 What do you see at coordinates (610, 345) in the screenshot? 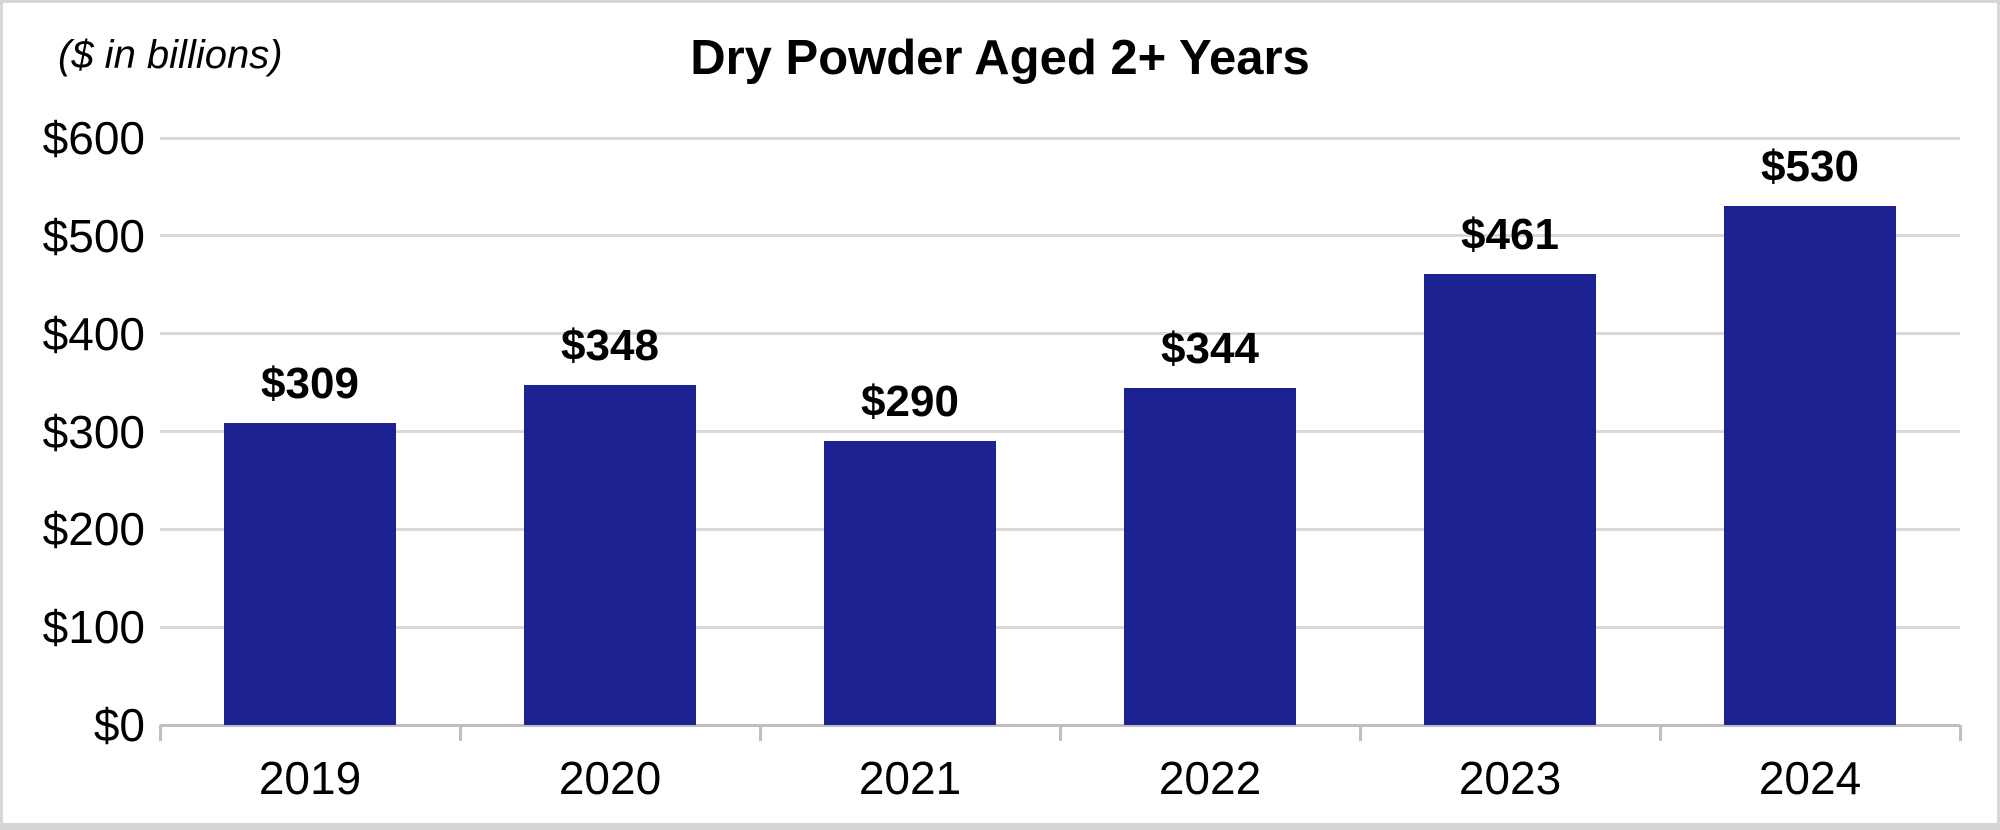
I see `bar-value-label: $348` at bounding box center [610, 345].